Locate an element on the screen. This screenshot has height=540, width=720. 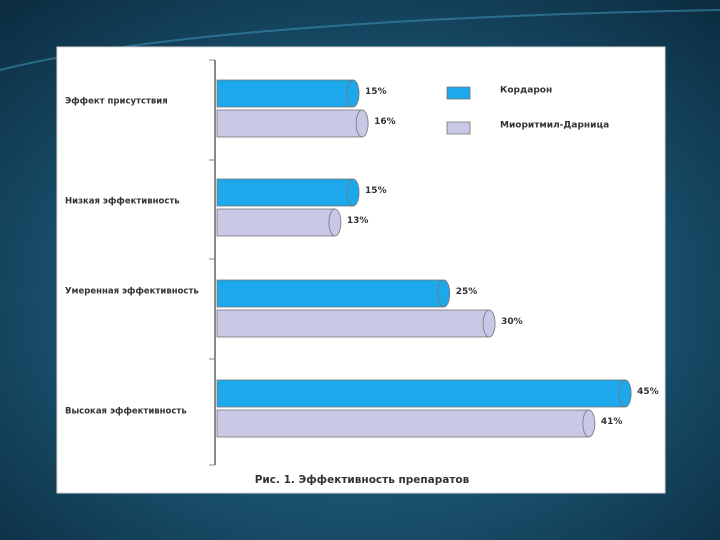
category-label: Умеренная эффективность is located at coordinates (132, 292).